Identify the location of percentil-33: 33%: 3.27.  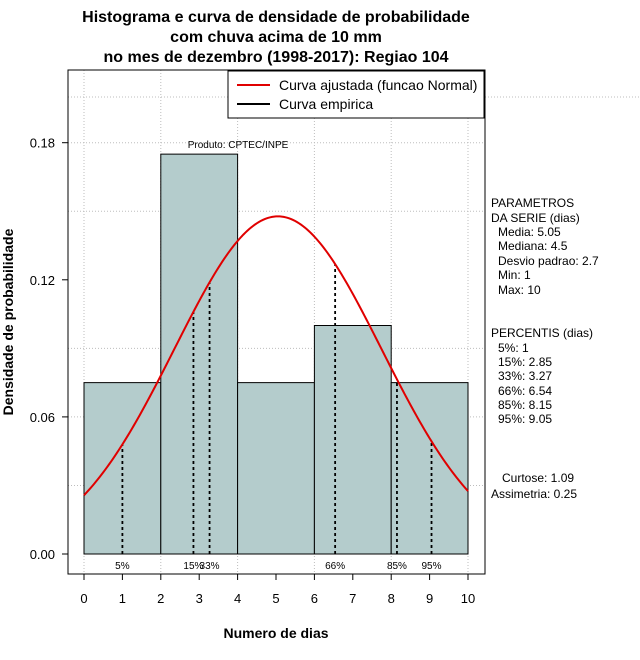
(525, 376).